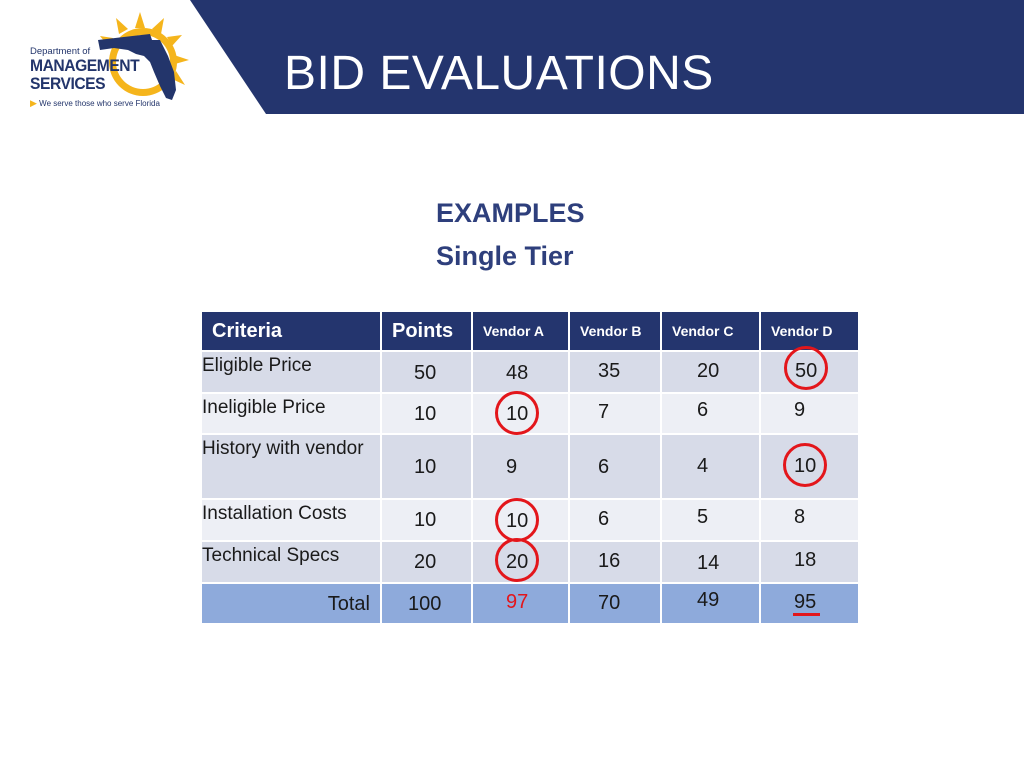 This screenshot has height=768, width=1024. I want to click on page-title: BID EVALUATIONS, so click(499, 73).